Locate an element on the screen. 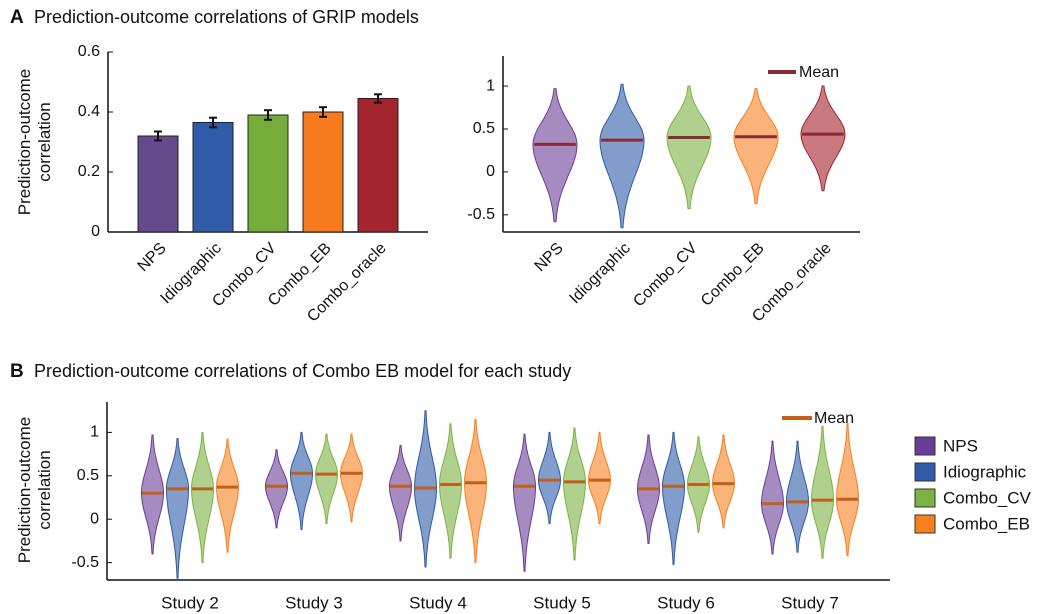 This screenshot has height=614, width=1045. x-tick-label: Study 5 is located at coordinates (562, 602).